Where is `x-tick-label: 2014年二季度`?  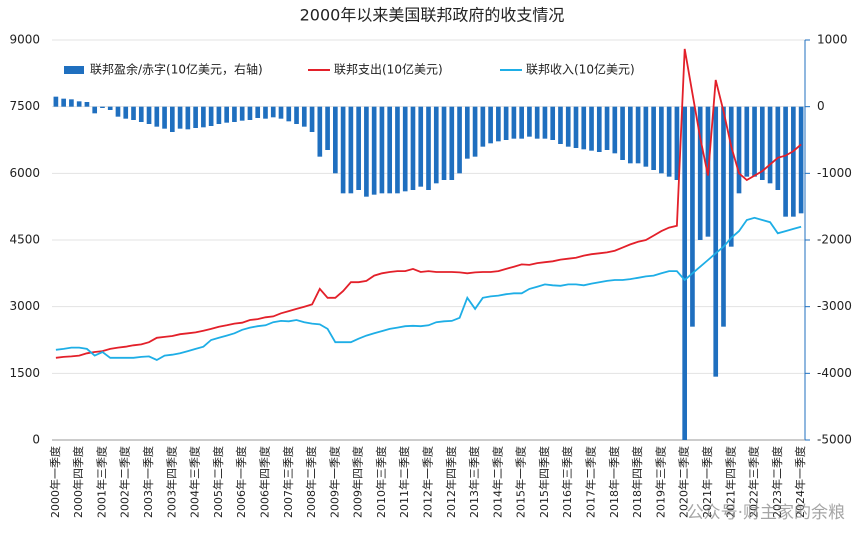 x-tick-label: 2014年二季度 is located at coordinates (497, 482).